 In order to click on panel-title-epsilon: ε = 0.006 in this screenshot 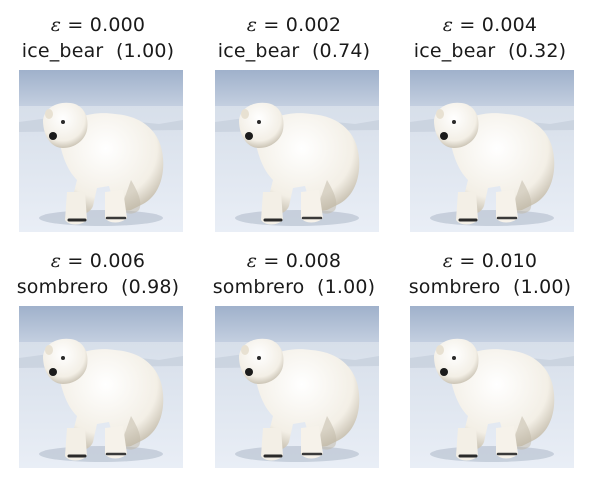, I will do `click(98, 261)`.